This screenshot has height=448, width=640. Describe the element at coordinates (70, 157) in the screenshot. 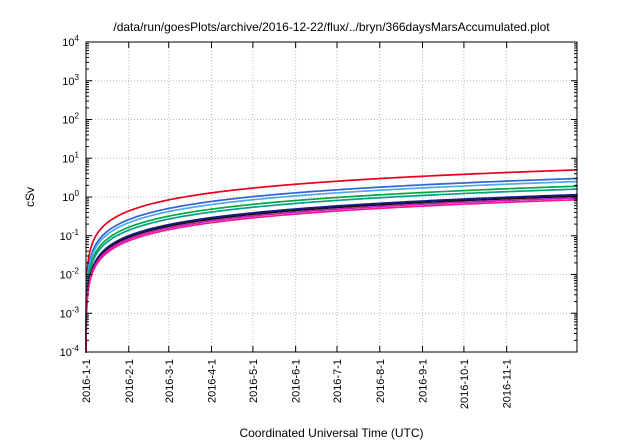

I see `y-tick-label: 10¹` at that location.